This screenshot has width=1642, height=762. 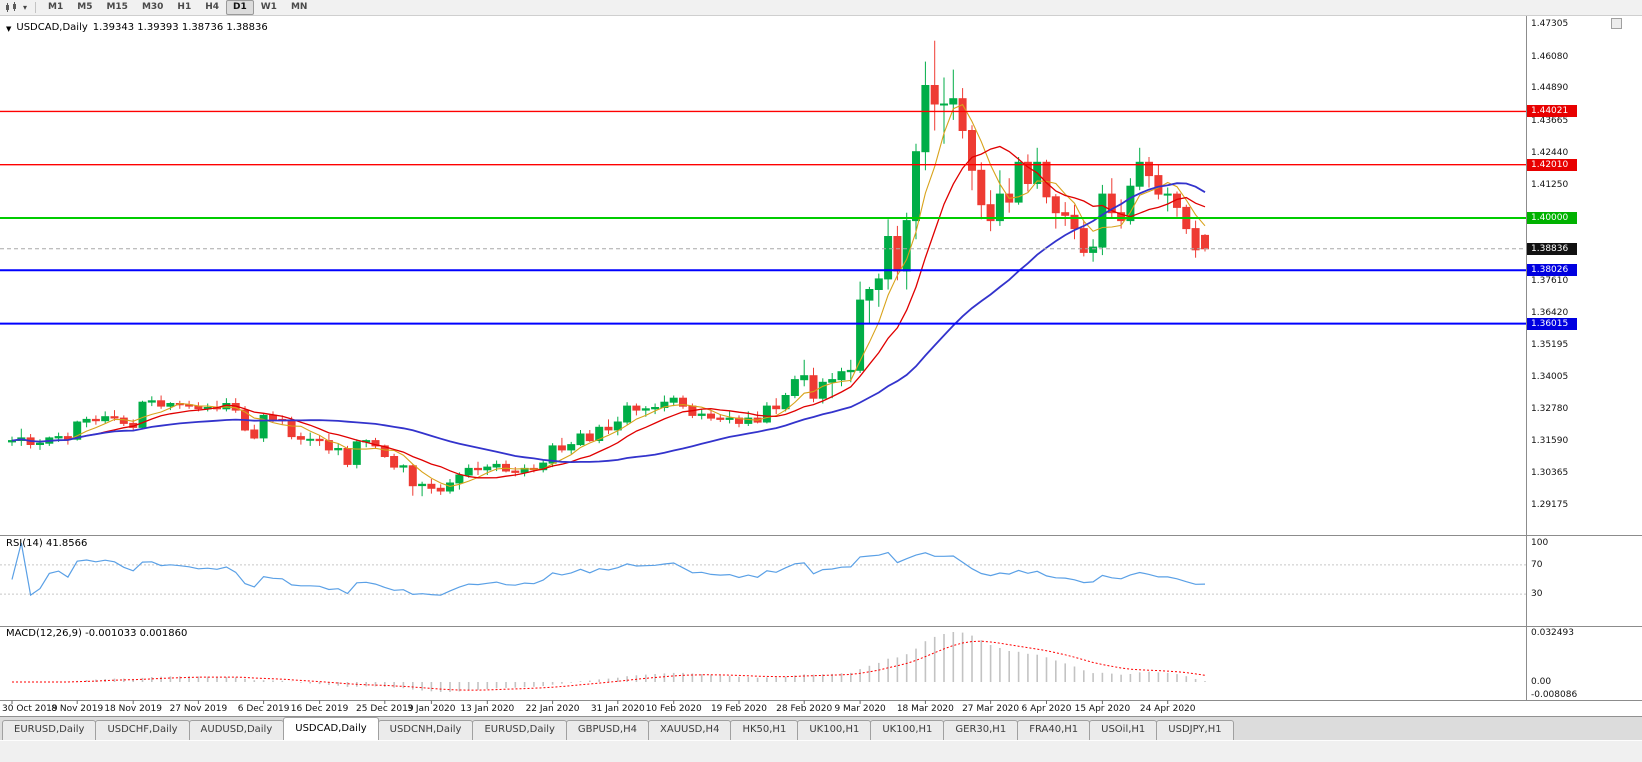 What do you see at coordinates (1550, 153) in the screenshot?
I see `price-tick: 1.42440` at bounding box center [1550, 153].